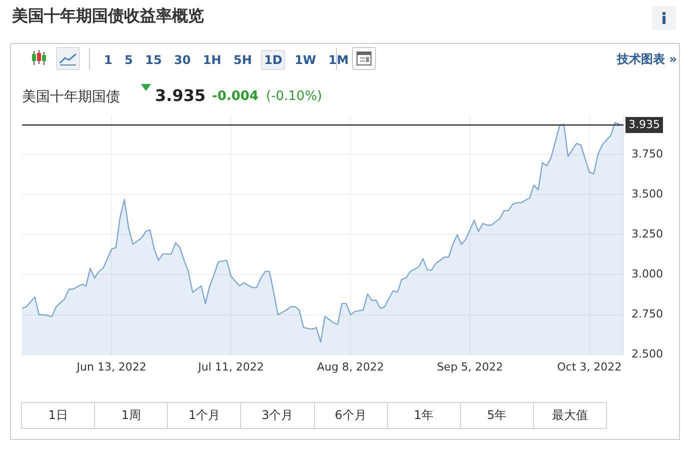 The image size is (691, 451). Describe the element at coordinates (226, 60) in the screenshot. I see `text: 1 5 15 30 1H 5H 1D 1W 1M` at that location.